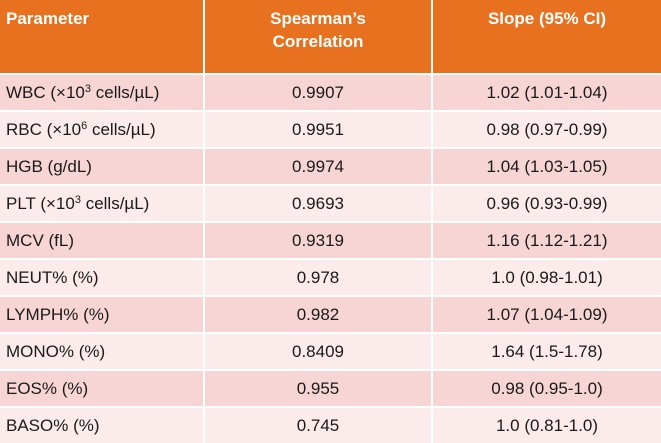 This screenshot has width=661, height=443. I want to click on cell-parameter: PLT (×103 cells/µL), so click(102, 203).